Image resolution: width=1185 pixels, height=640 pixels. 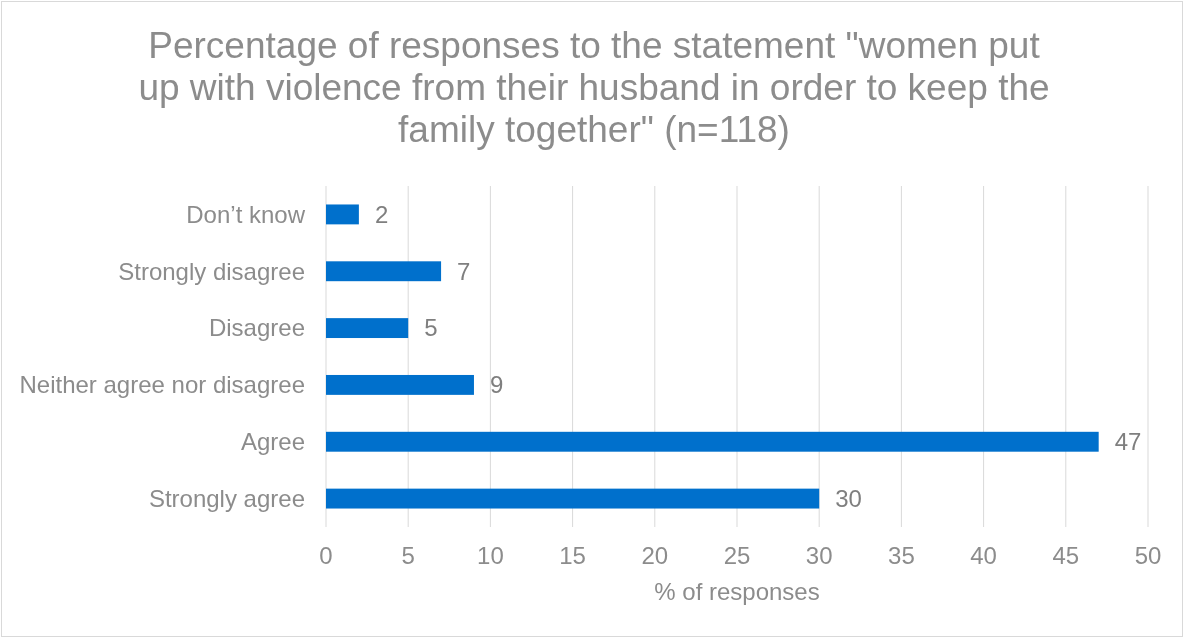 I want to click on data-label: 9, so click(x=496, y=385).